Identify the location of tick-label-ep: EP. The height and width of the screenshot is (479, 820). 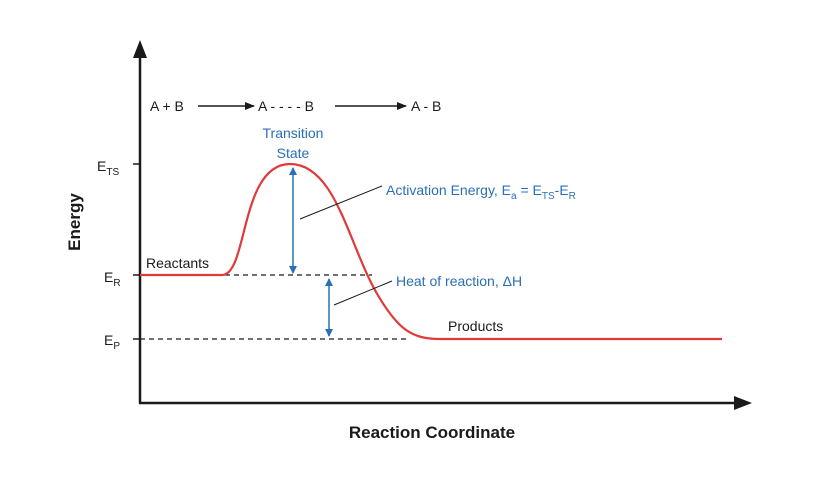
(112, 342).